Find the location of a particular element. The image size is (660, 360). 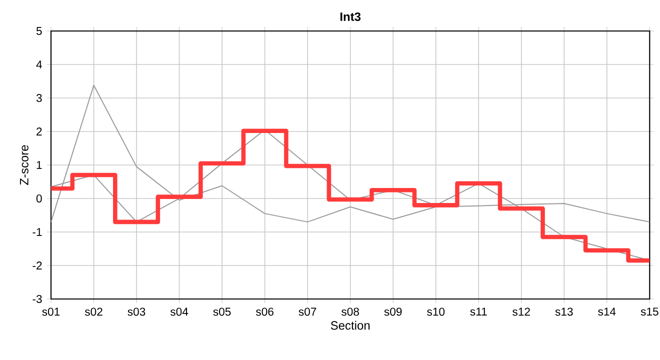

x-tick-label: s08 is located at coordinates (350, 312).